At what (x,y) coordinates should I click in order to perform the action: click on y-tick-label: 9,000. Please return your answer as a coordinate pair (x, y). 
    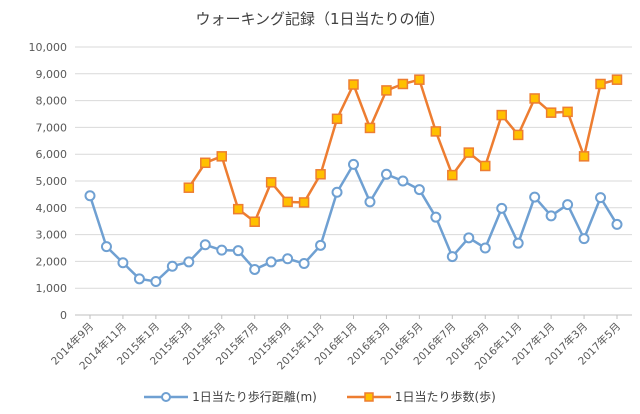
    Looking at the image, I should click on (52, 74).